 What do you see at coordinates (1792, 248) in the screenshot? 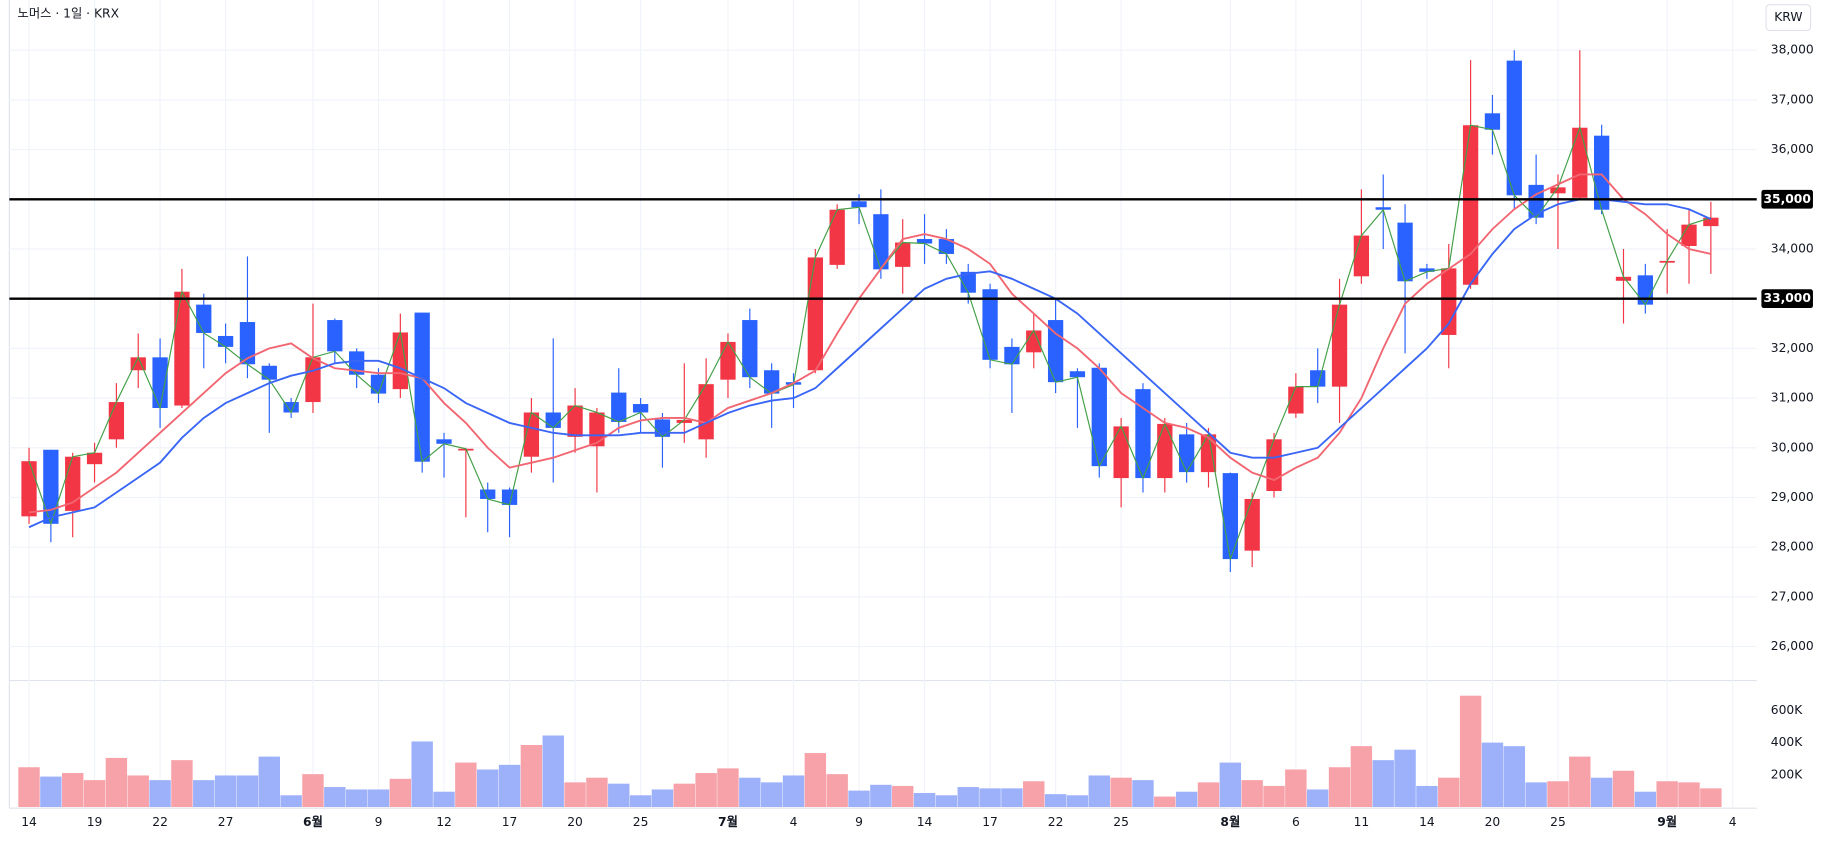
I see `y-tick-label: 34,000` at bounding box center [1792, 248].